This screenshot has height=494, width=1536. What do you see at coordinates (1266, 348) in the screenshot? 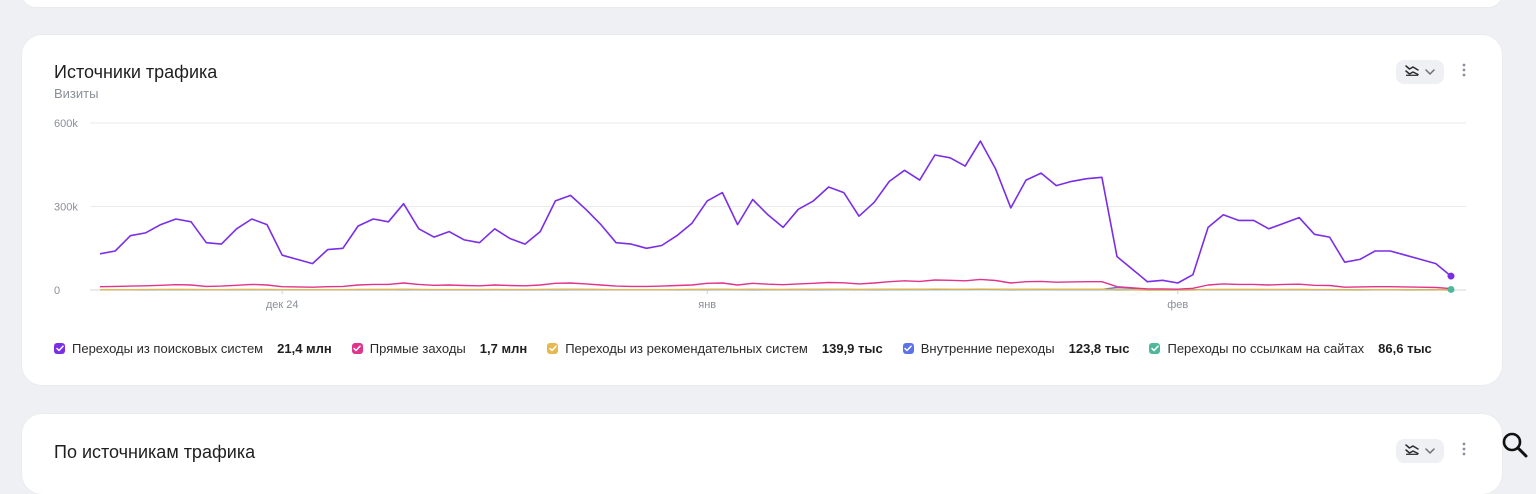
I see `legend-label: Переходы по ссылкам на сайтах` at bounding box center [1266, 348].